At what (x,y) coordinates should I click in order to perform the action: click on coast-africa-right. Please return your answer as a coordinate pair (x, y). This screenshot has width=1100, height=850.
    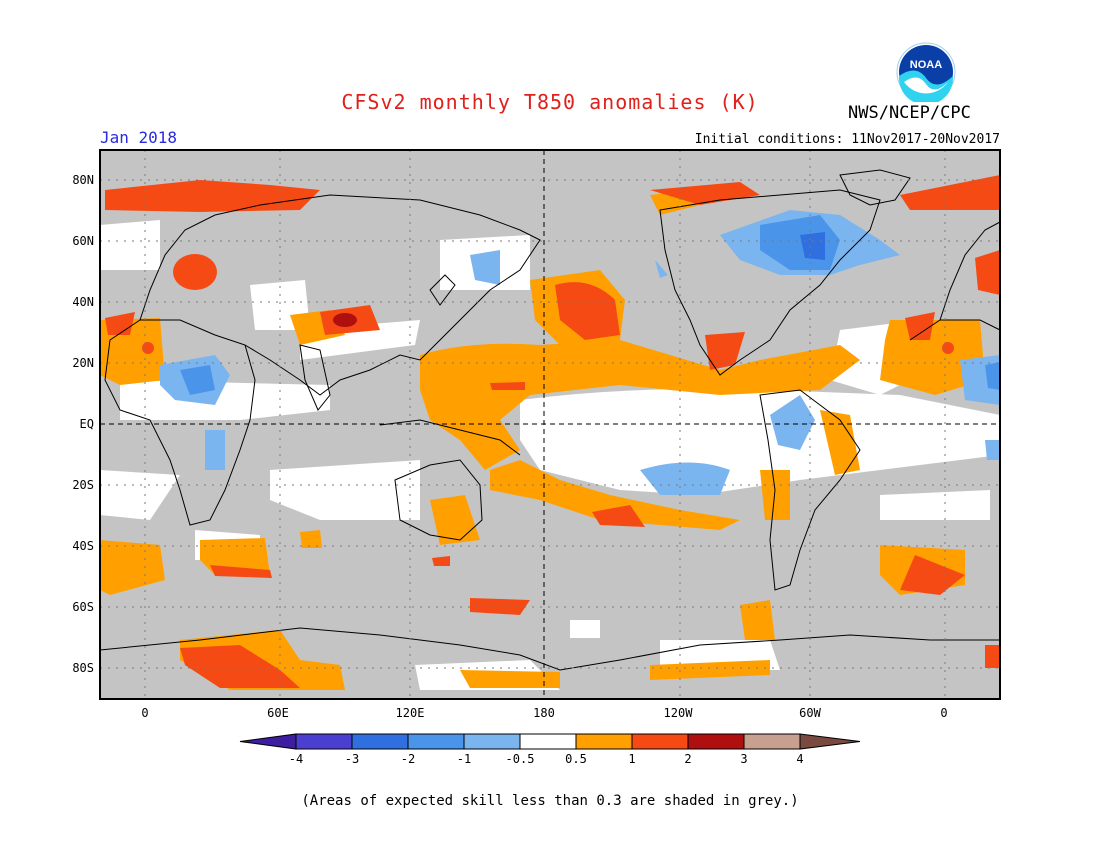
    Looking at the image, I should click on (955, 330).